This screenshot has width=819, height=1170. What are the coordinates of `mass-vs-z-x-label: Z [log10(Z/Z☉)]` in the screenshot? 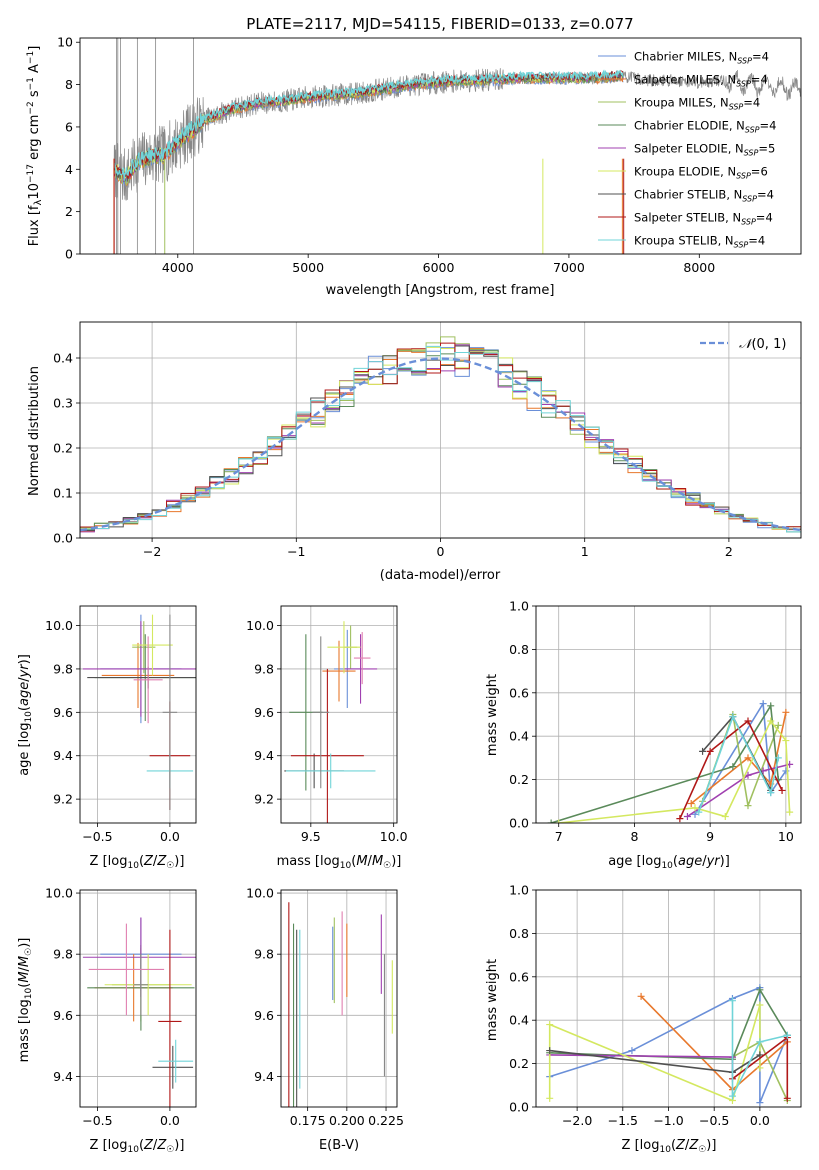 It's located at (137, 1146).